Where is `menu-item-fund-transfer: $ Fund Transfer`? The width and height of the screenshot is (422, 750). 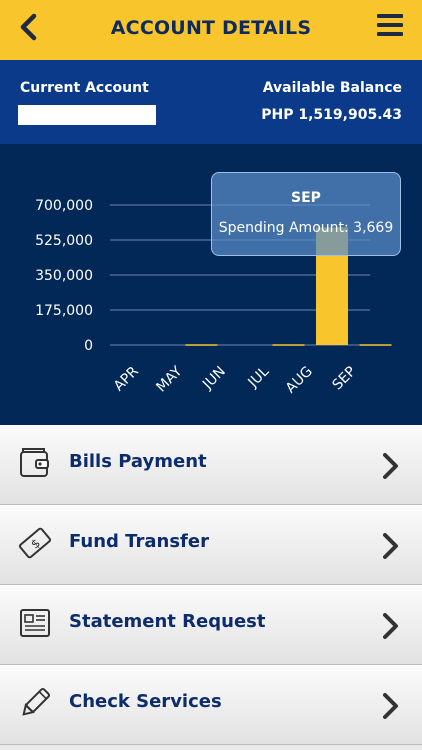
menu-item-fund-transfer: $ Fund Transfer is located at coordinates (211, 545).